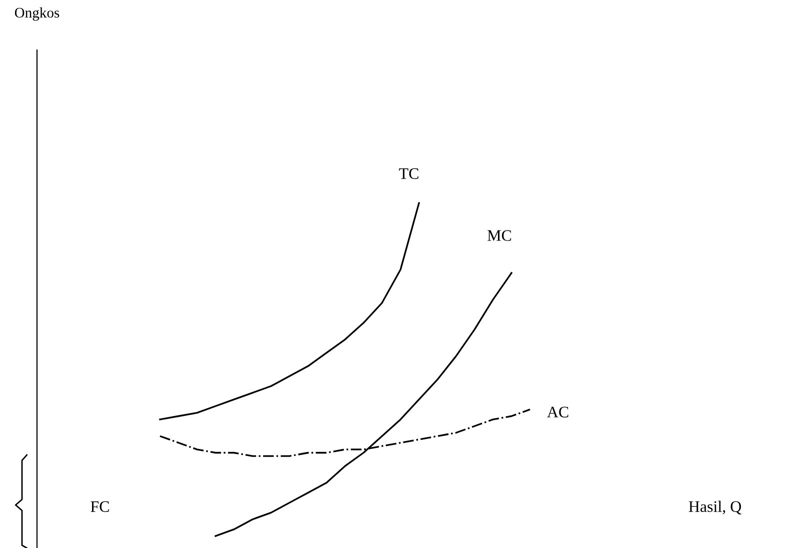 The height and width of the screenshot is (548, 797). Describe the element at coordinates (37, 14) in the screenshot. I see `text: Ongkos` at that location.